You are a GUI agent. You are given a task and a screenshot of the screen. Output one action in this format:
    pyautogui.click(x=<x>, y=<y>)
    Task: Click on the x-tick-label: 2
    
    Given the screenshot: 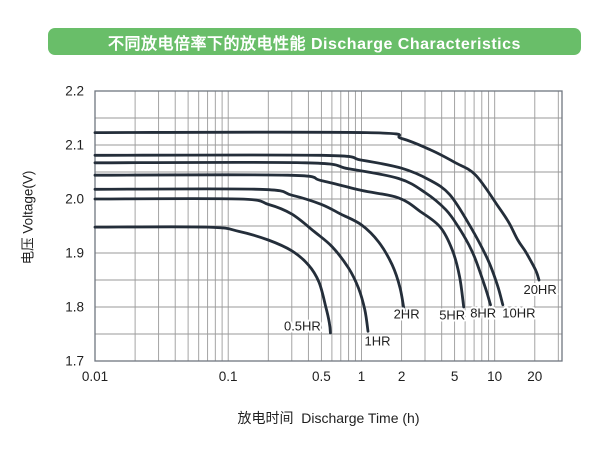 What is the action you would take?
    pyautogui.click(x=402, y=376)
    